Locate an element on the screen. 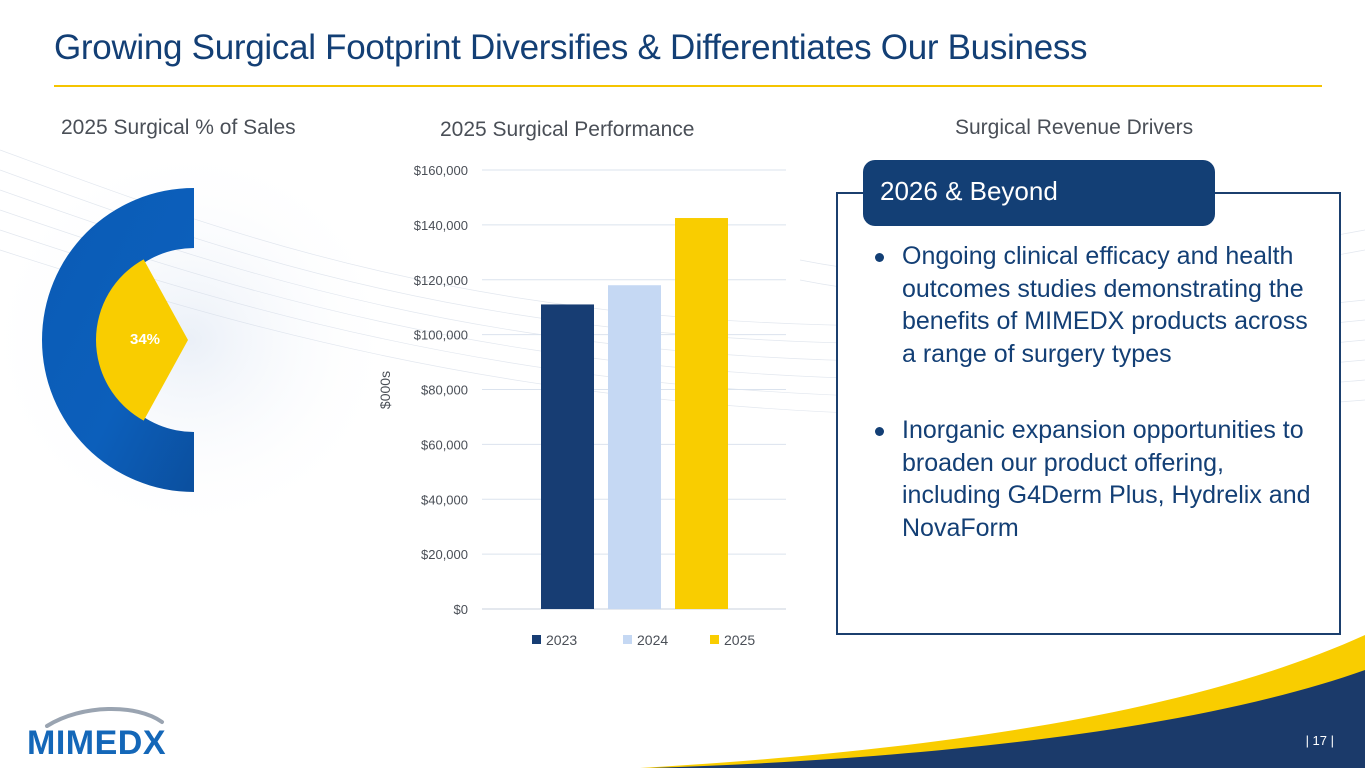 This screenshot has width=1365, height=768. share-heading: 2025 Surgical % of Sales is located at coordinates (178, 127).